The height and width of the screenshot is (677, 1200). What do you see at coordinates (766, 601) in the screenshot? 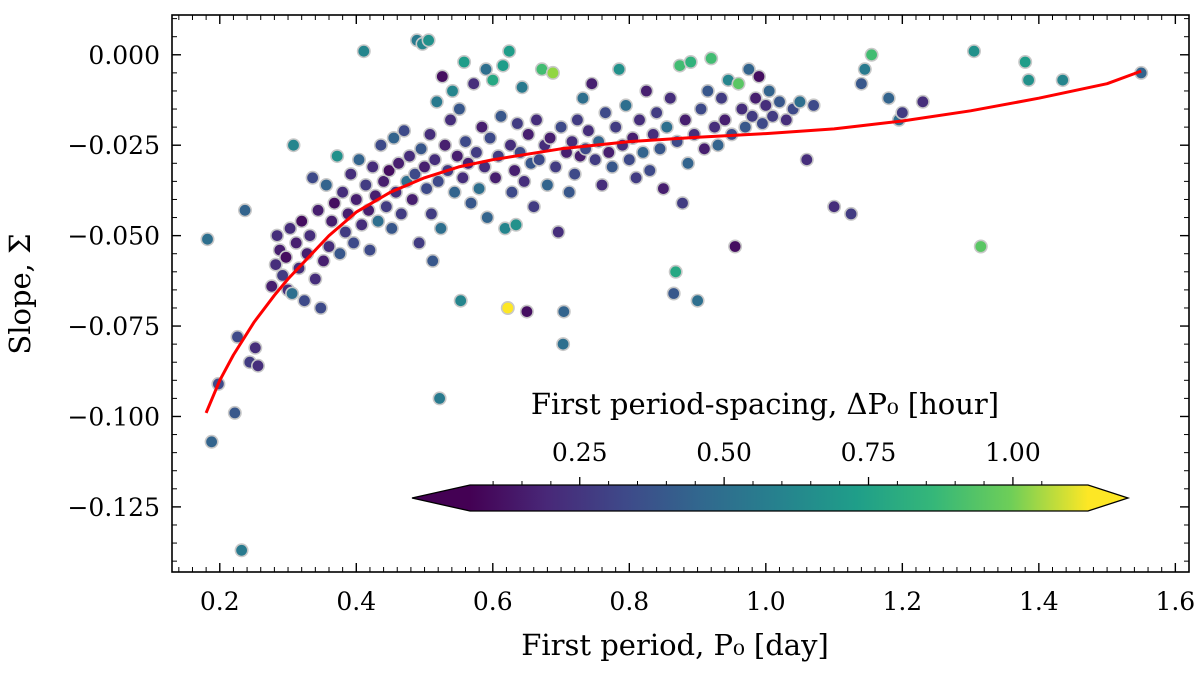
I see `x-tick-label: 1.0` at bounding box center [766, 601].